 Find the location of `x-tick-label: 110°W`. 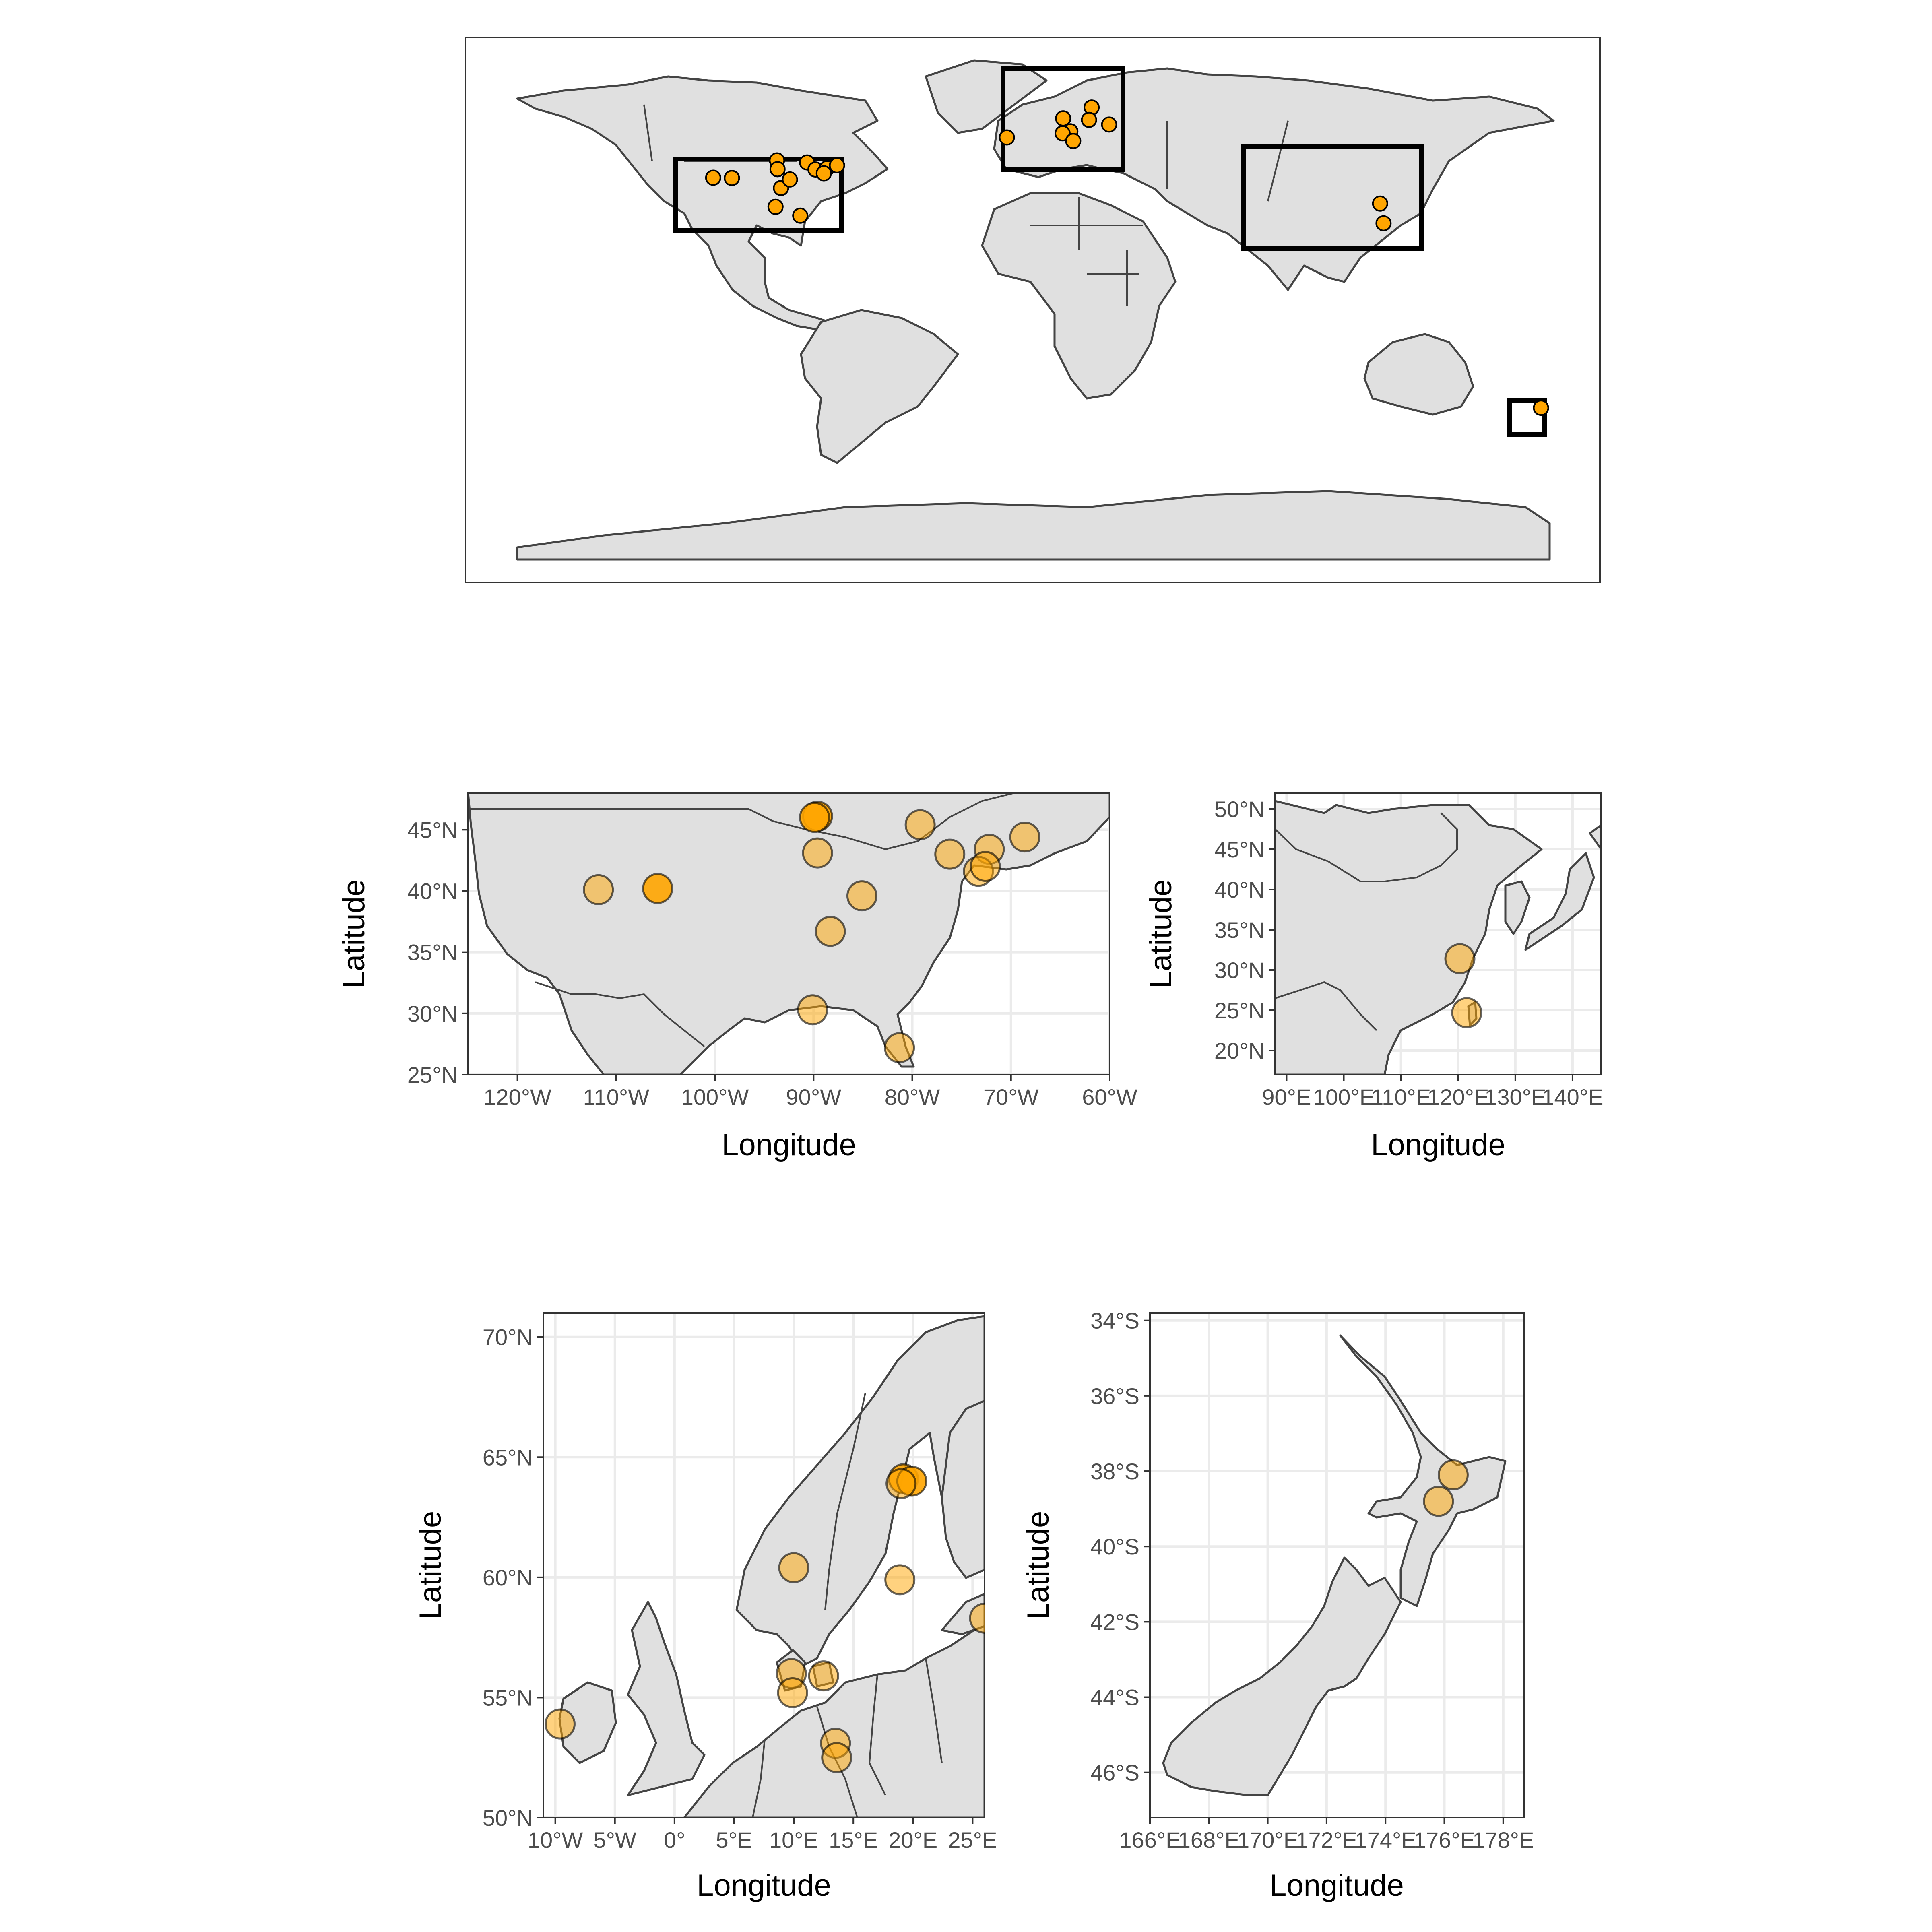

x-tick-label: 110°W is located at coordinates (616, 1097).